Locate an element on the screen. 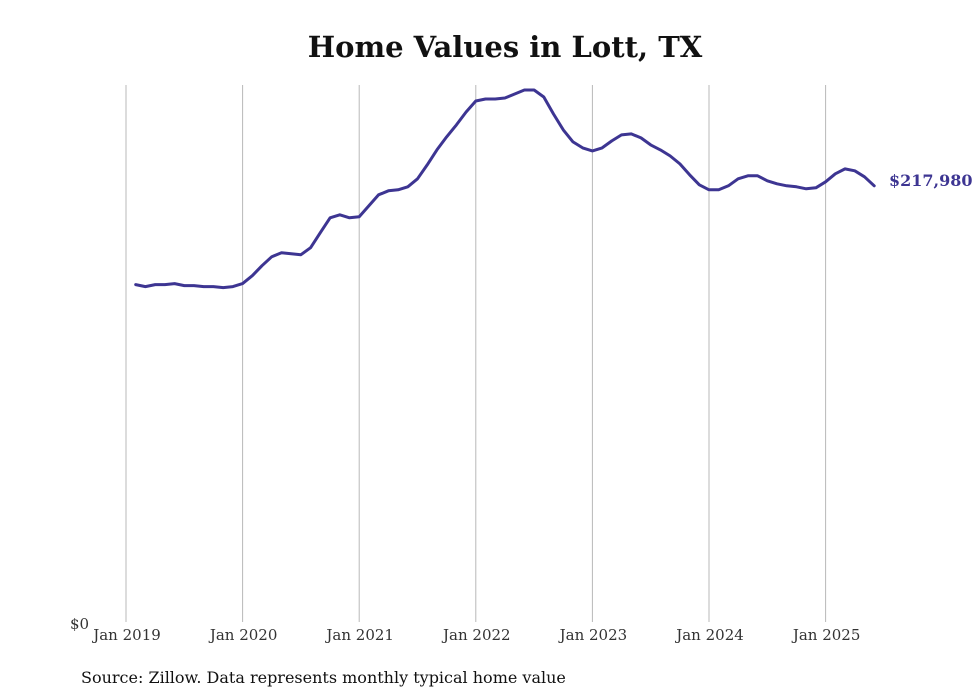 This screenshot has height=699, width=980. x-tick-label: Jan 2022 is located at coordinates (476, 635).